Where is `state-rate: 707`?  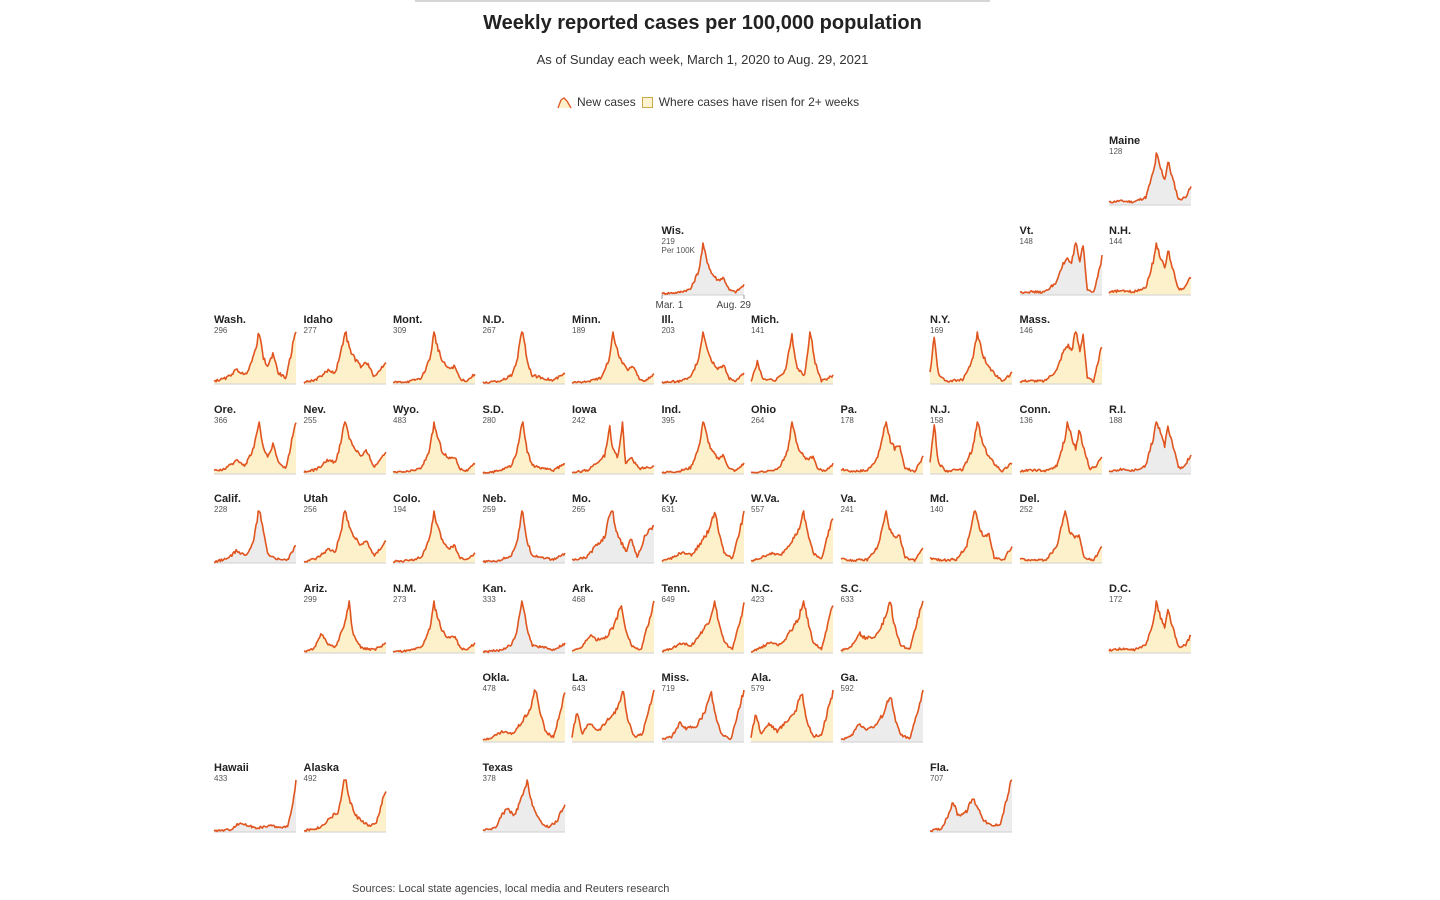
state-rate: 707 is located at coordinates (937, 778).